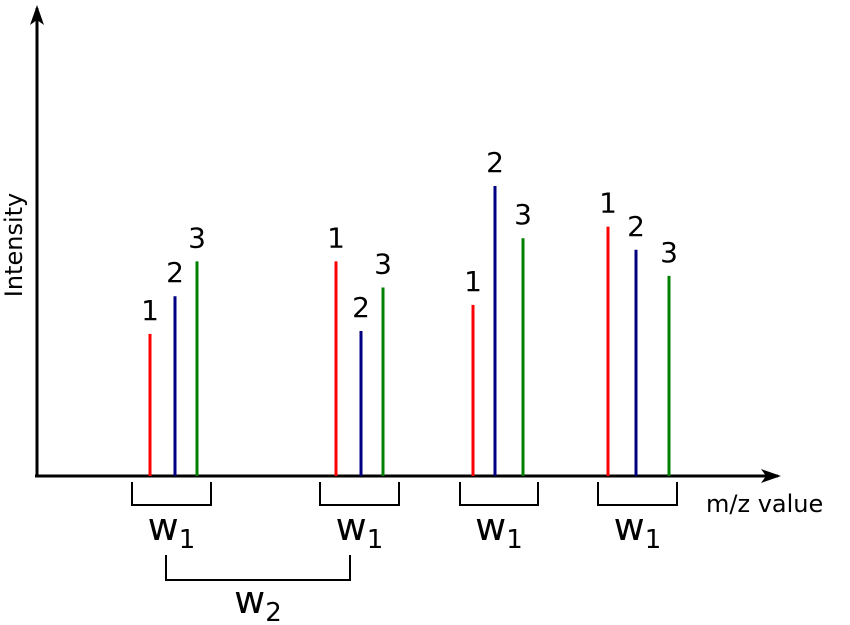 Image resolution: width=850 pixels, height=625 pixels. Describe the element at coordinates (404, 518) in the screenshot. I see `window-brackets: w1 w1 w1 w1` at that location.